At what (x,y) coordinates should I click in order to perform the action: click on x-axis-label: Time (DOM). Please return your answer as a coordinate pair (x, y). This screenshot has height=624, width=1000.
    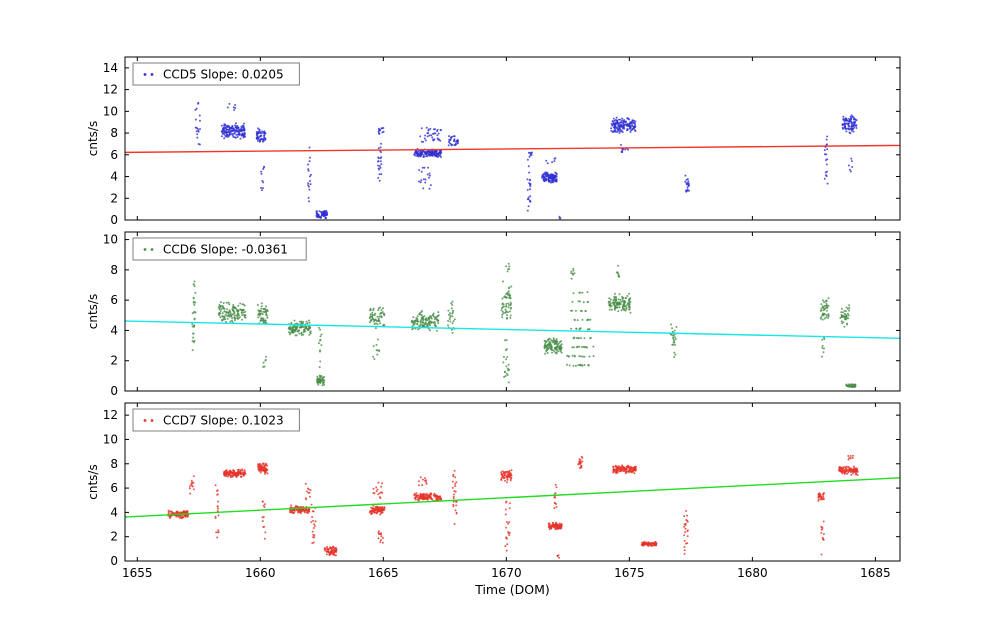
    Looking at the image, I should click on (512, 589).